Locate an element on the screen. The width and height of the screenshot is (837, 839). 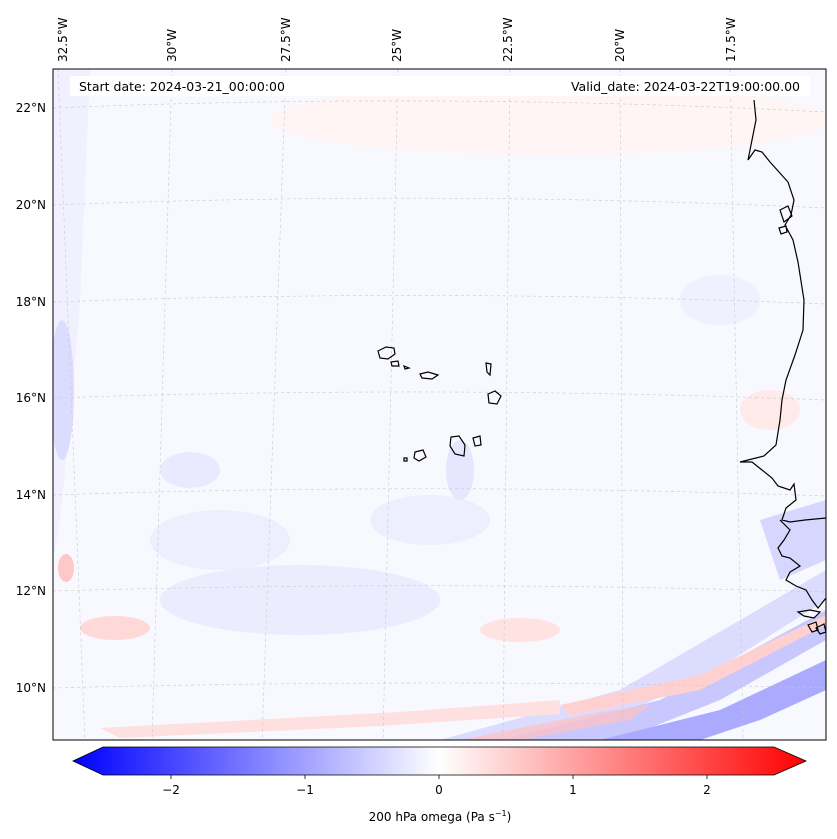
colorbar-tick-label: −2 is located at coordinates (171, 790).